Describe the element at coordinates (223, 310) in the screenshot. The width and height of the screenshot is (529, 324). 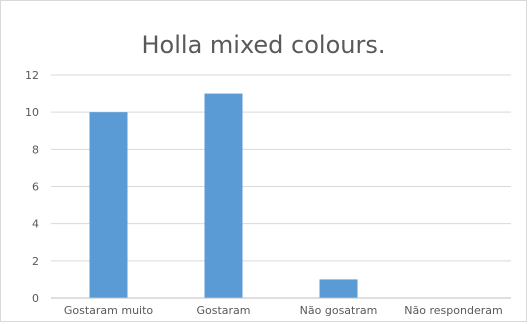
I see `x-tick-label: Gostaram` at that location.